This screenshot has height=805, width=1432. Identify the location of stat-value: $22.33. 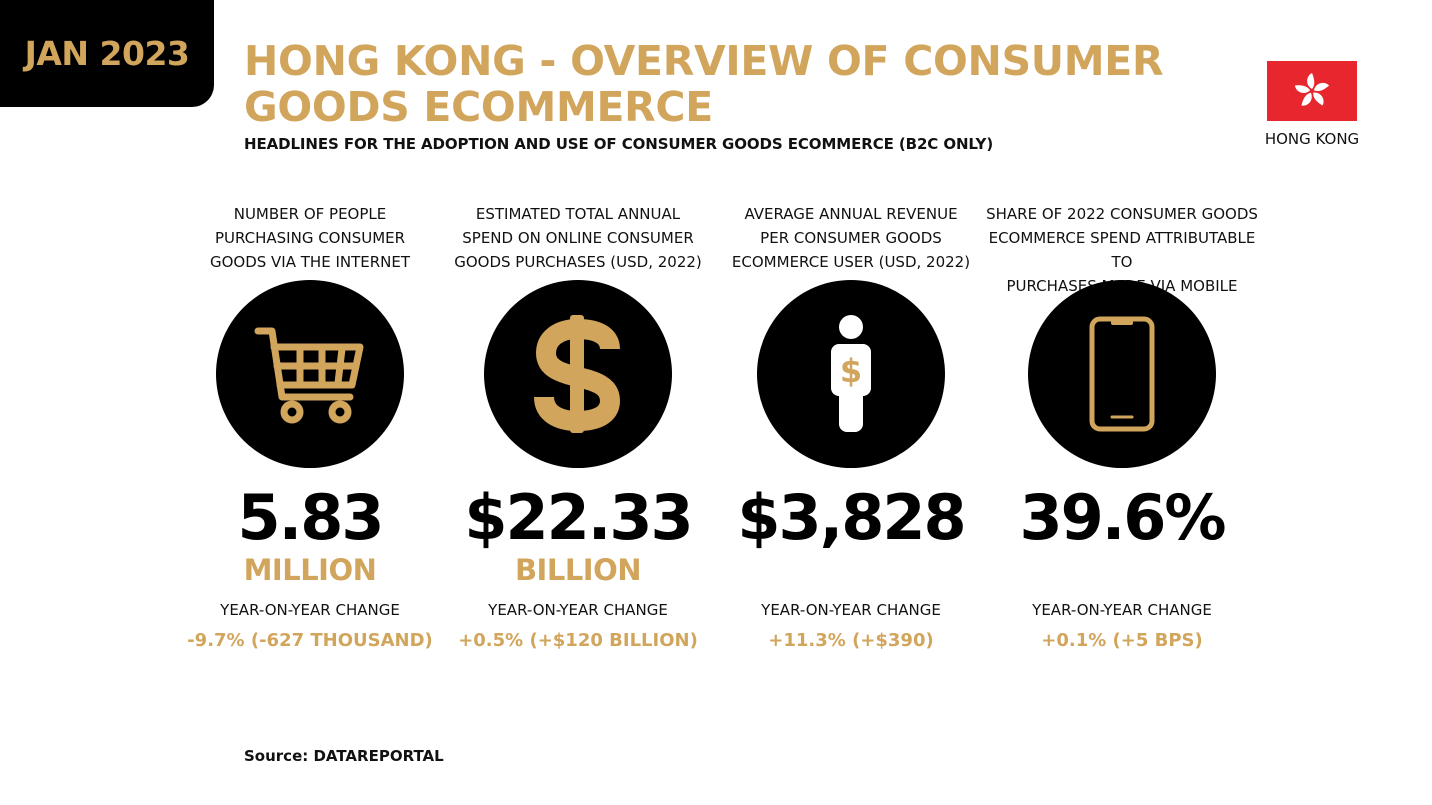
(578, 517).